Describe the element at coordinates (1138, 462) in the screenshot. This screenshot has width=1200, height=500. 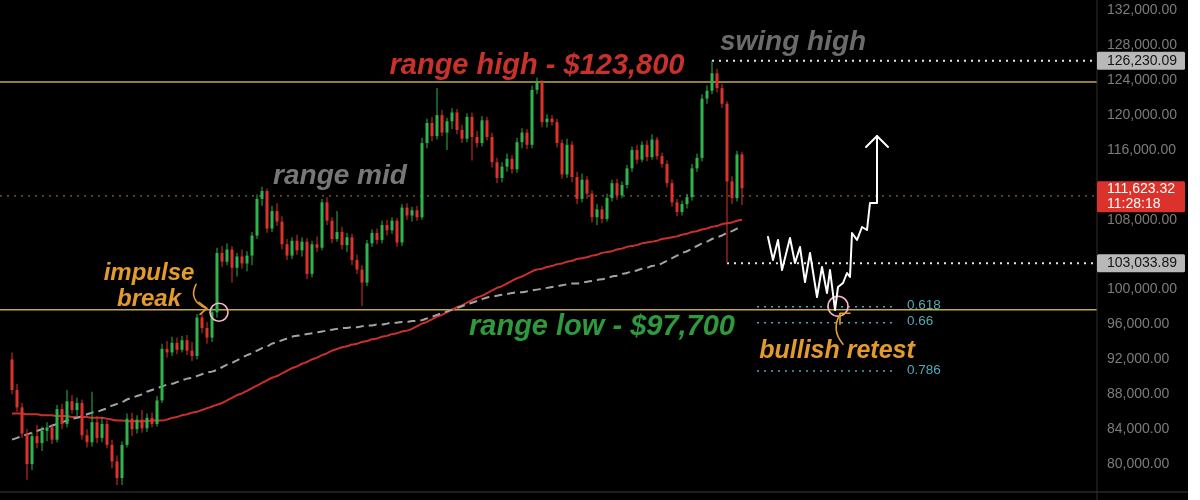
I see `y-tick-label: 80,000.00` at that location.